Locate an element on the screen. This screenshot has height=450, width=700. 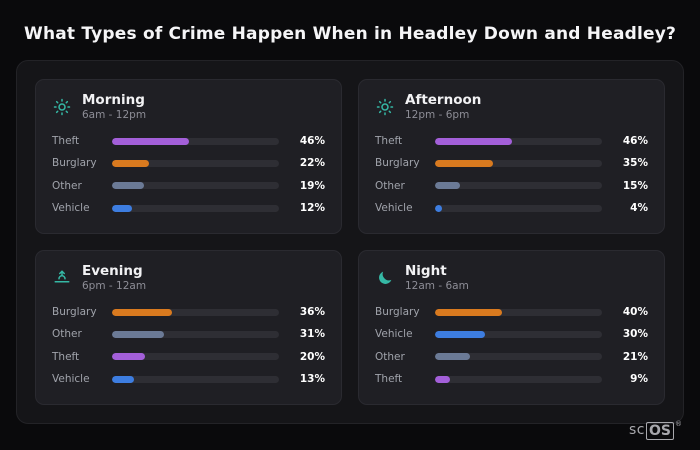
card-header: Evening 6pm - 12am is located at coordinates (188, 277).